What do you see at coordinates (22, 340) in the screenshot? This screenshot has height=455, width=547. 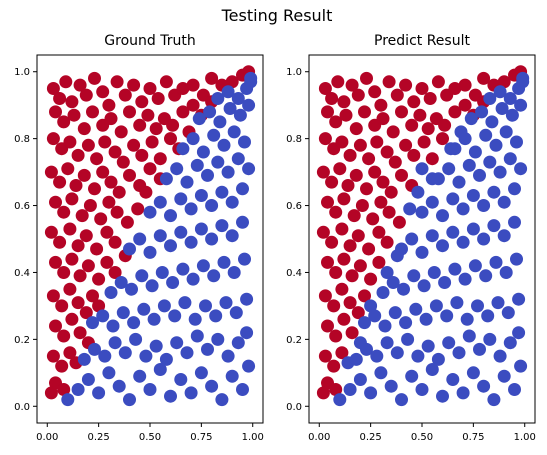 I see `ground-truth-y-tick-label-1: 0.2` at bounding box center [22, 340].